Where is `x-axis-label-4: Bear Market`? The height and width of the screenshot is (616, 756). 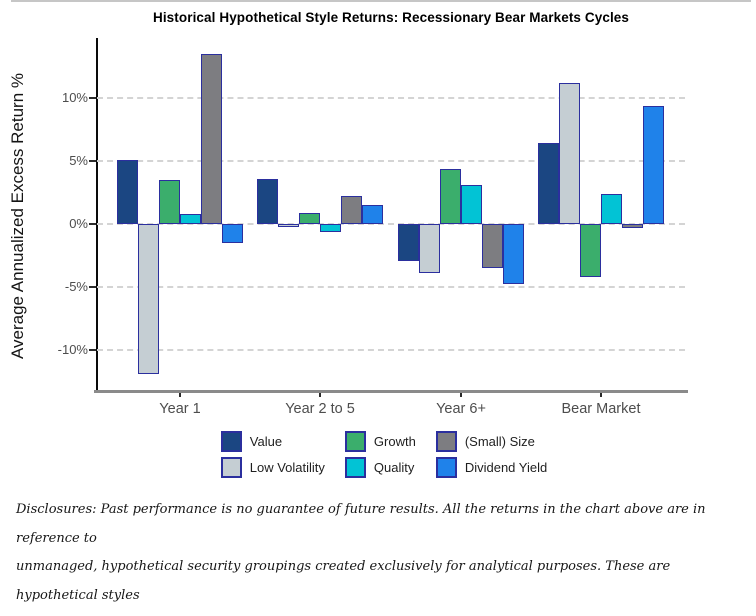
x-axis-label-4: Bear Market is located at coordinates (601, 409).